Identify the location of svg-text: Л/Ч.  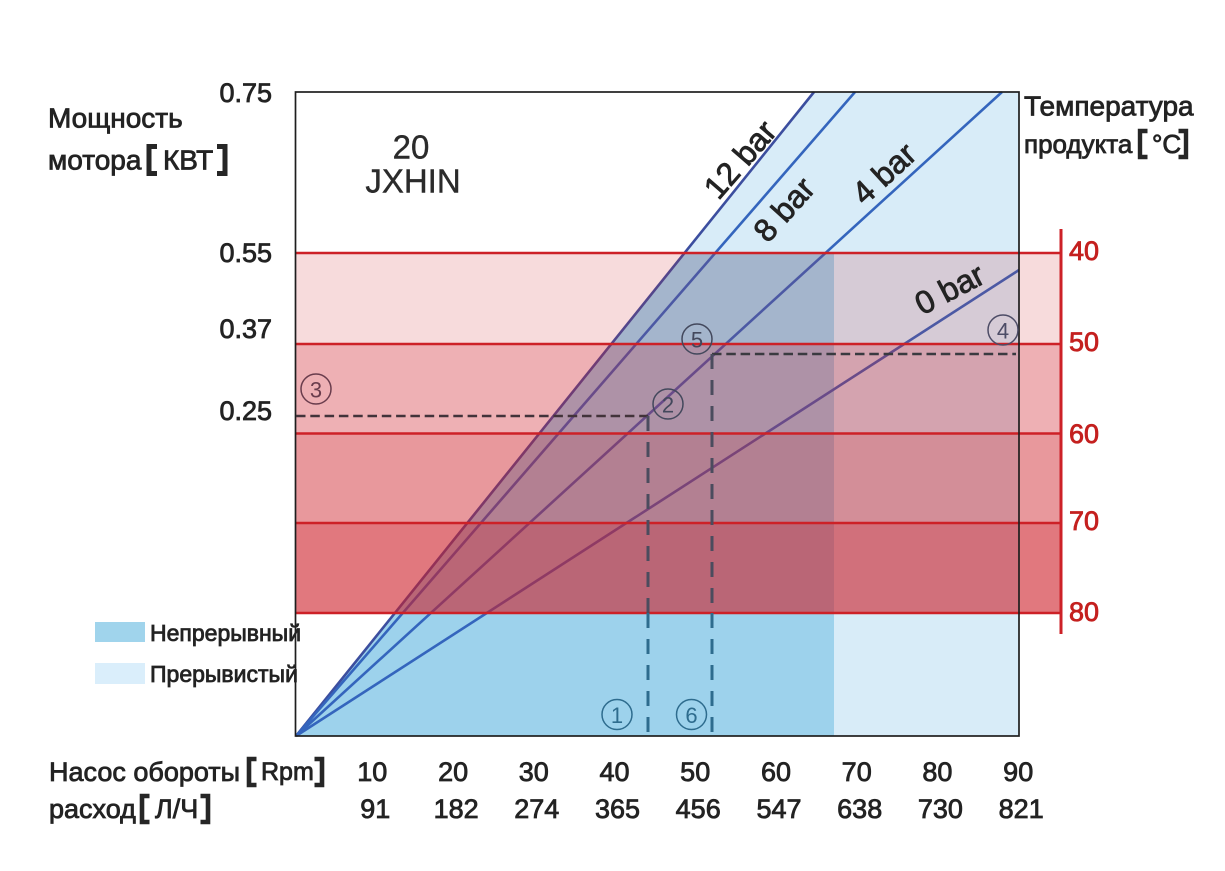
(176, 809).